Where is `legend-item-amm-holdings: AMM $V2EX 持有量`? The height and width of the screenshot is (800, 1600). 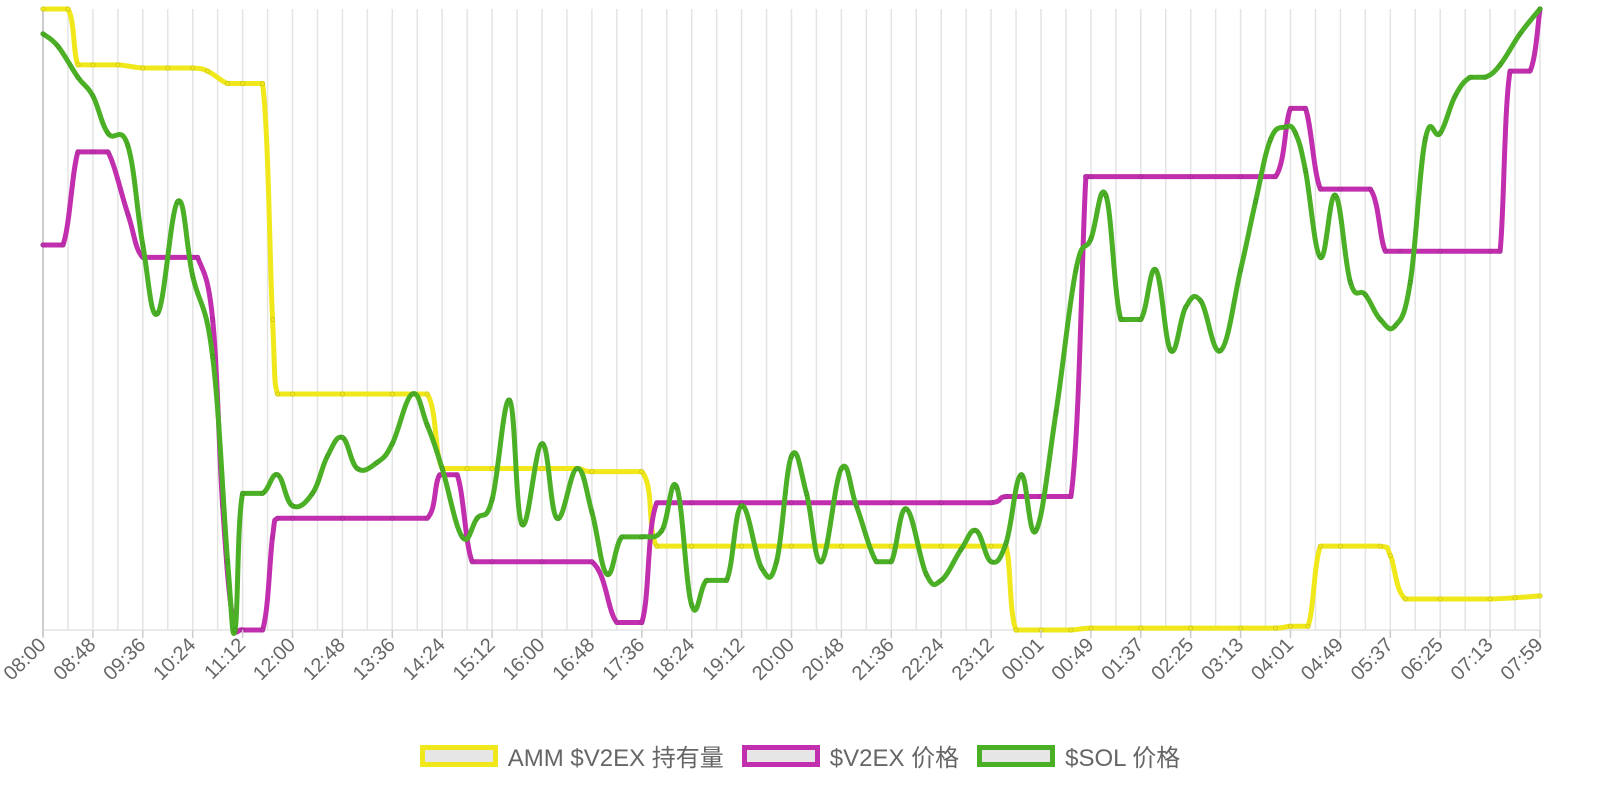
legend-item-amm-holdings: AMM $V2EX 持有量 is located at coordinates (571, 755).